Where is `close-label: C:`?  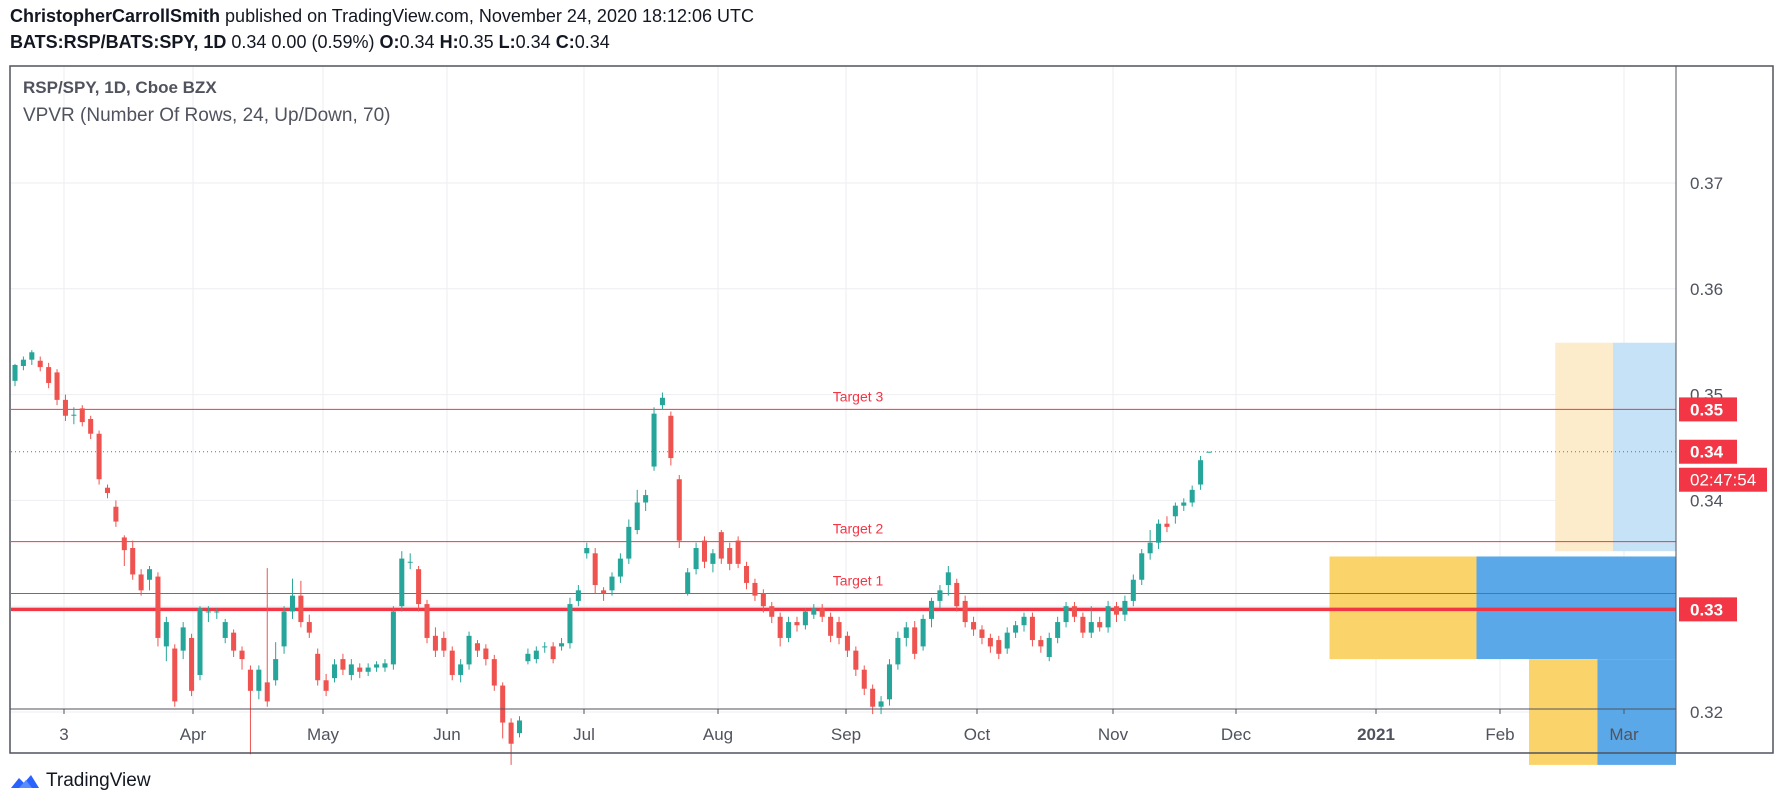 close-label: C: is located at coordinates (565, 42).